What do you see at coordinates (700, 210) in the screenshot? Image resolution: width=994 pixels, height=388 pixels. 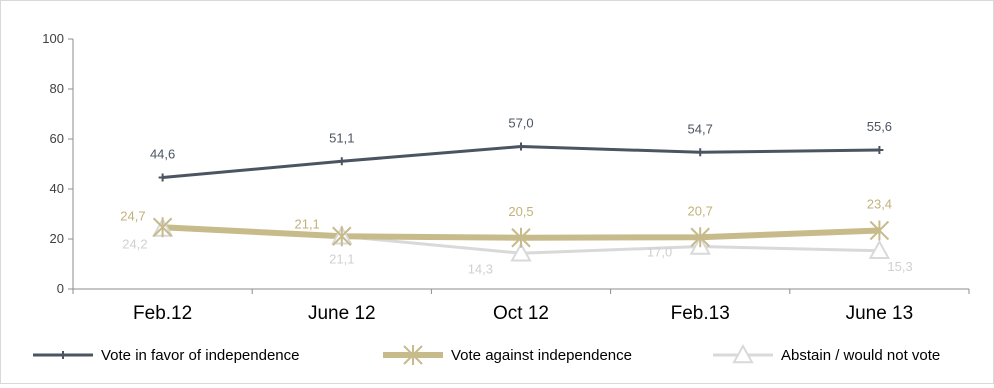 I see `data-label: 20,7` at bounding box center [700, 210].